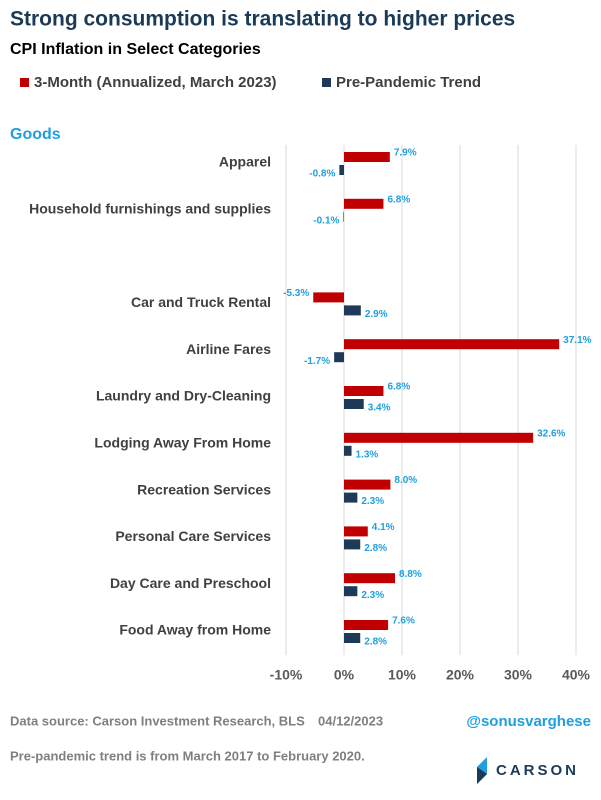 The height and width of the screenshot is (800, 601). Describe the element at coordinates (150, 209) in the screenshot. I see `category-label: Household furnishings and supplies` at that location.